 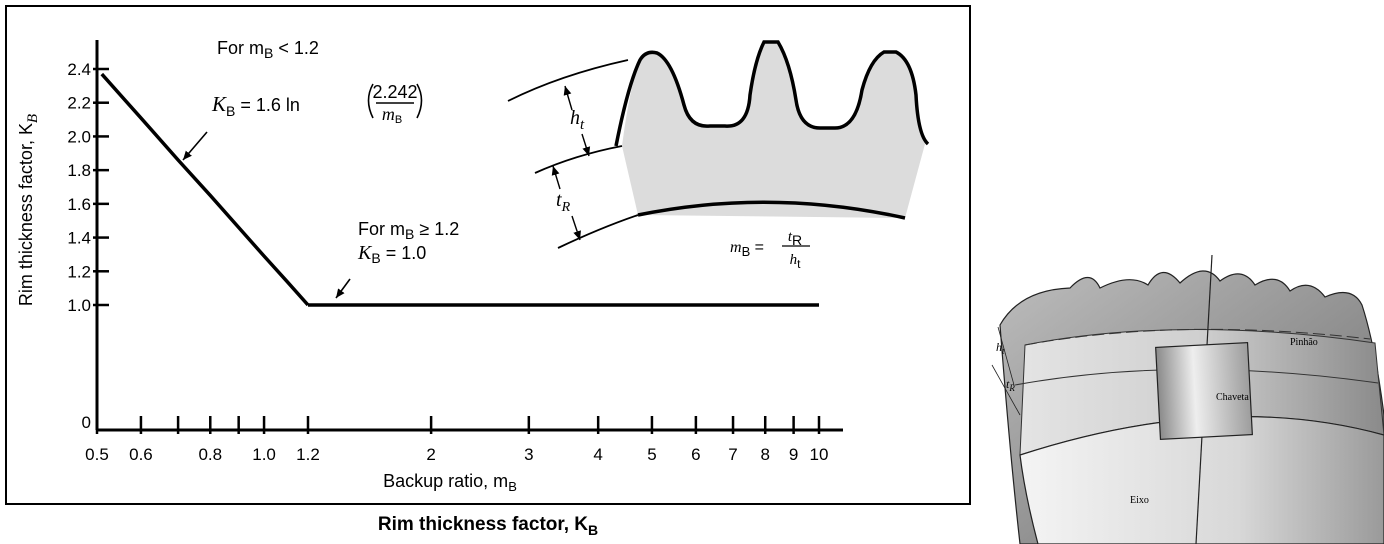 What do you see at coordinates (255, 105) in the screenshot?
I see `svg-text: KB = 1.6 ln` at bounding box center [255, 105].